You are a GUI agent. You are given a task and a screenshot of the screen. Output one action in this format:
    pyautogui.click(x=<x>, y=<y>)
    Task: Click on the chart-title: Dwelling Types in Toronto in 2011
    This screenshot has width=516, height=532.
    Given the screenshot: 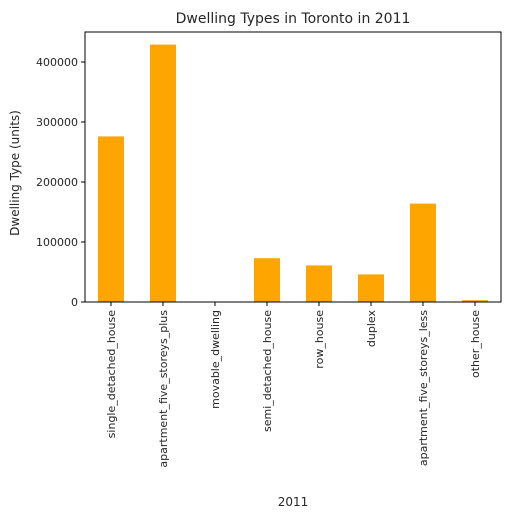 What is the action you would take?
    pyautogui.click(x=293, y=19)
    